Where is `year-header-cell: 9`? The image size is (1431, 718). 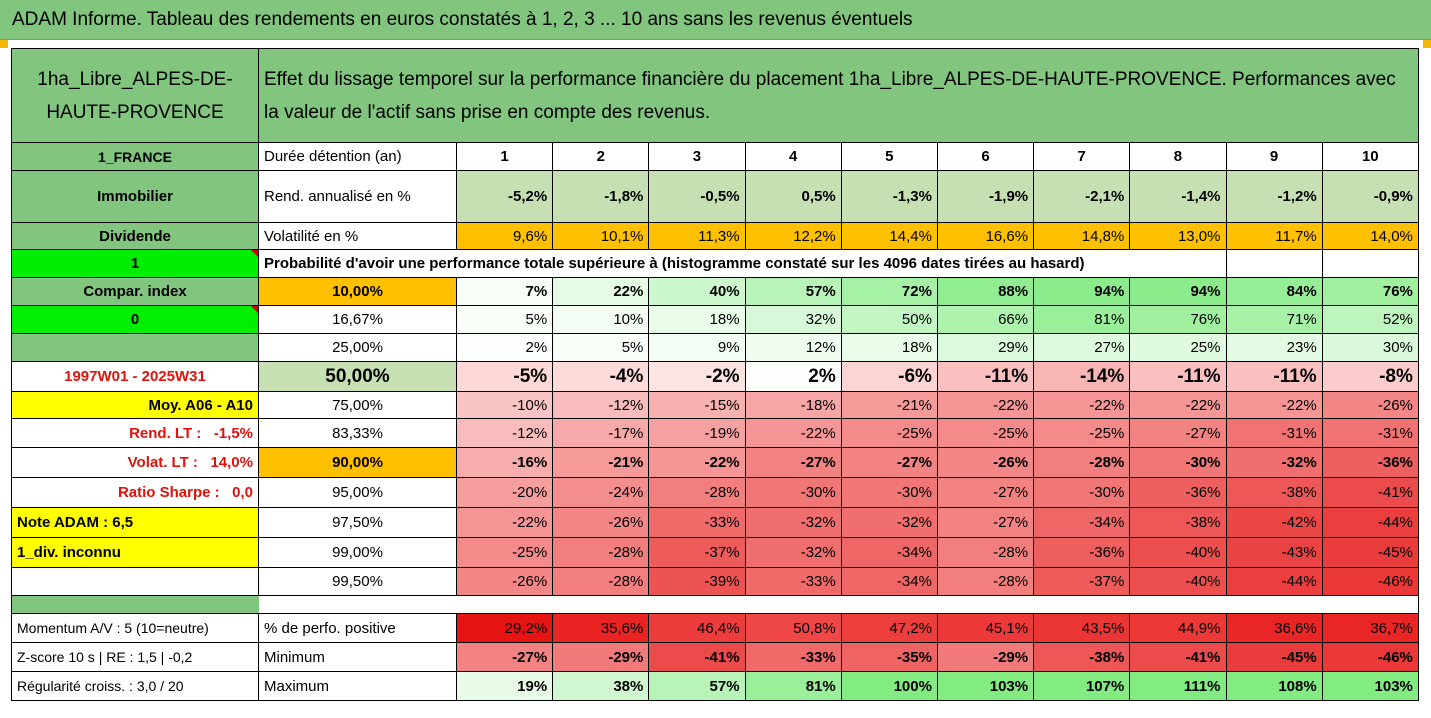
year-header-cell: 9 is located at coordinates (1274, 156).